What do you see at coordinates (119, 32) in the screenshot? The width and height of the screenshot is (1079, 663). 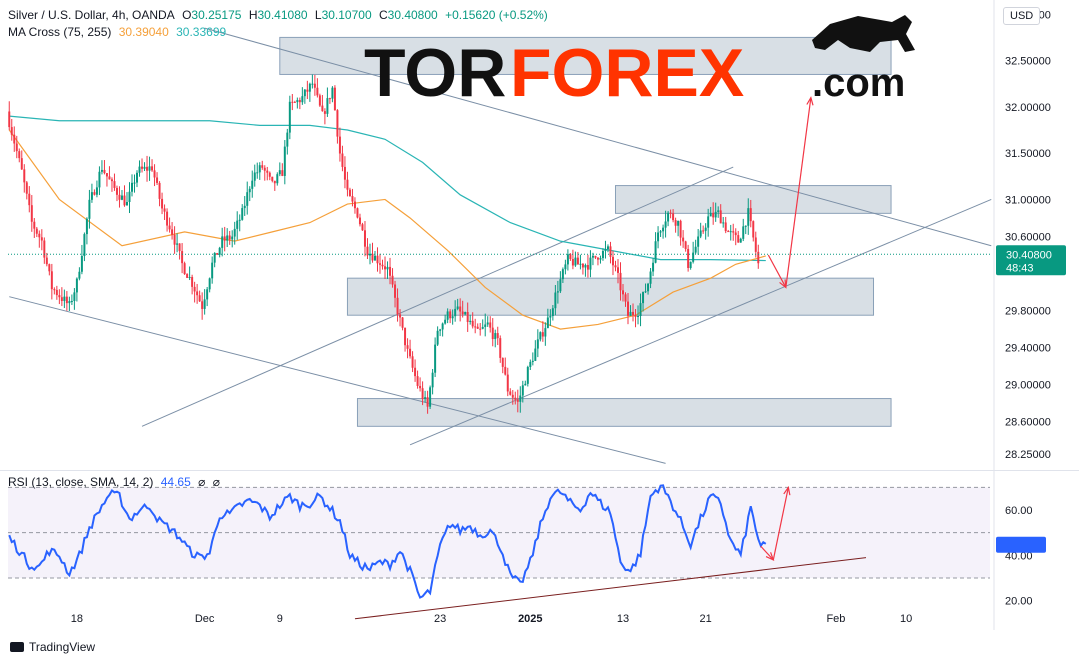 I see `ma-legend: MA Cross (75, 255) 30.39040 30.33699` at bounding box center [119, 32].